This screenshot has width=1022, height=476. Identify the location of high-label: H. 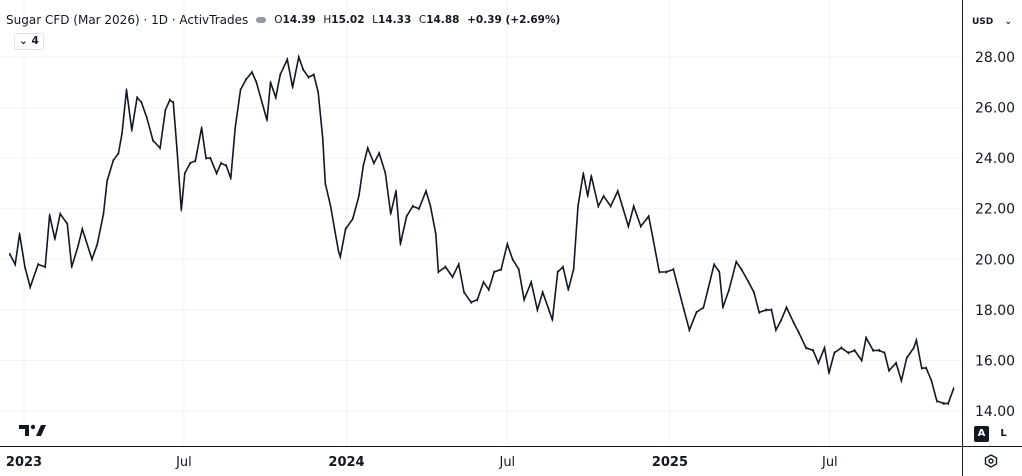
(327, 20).